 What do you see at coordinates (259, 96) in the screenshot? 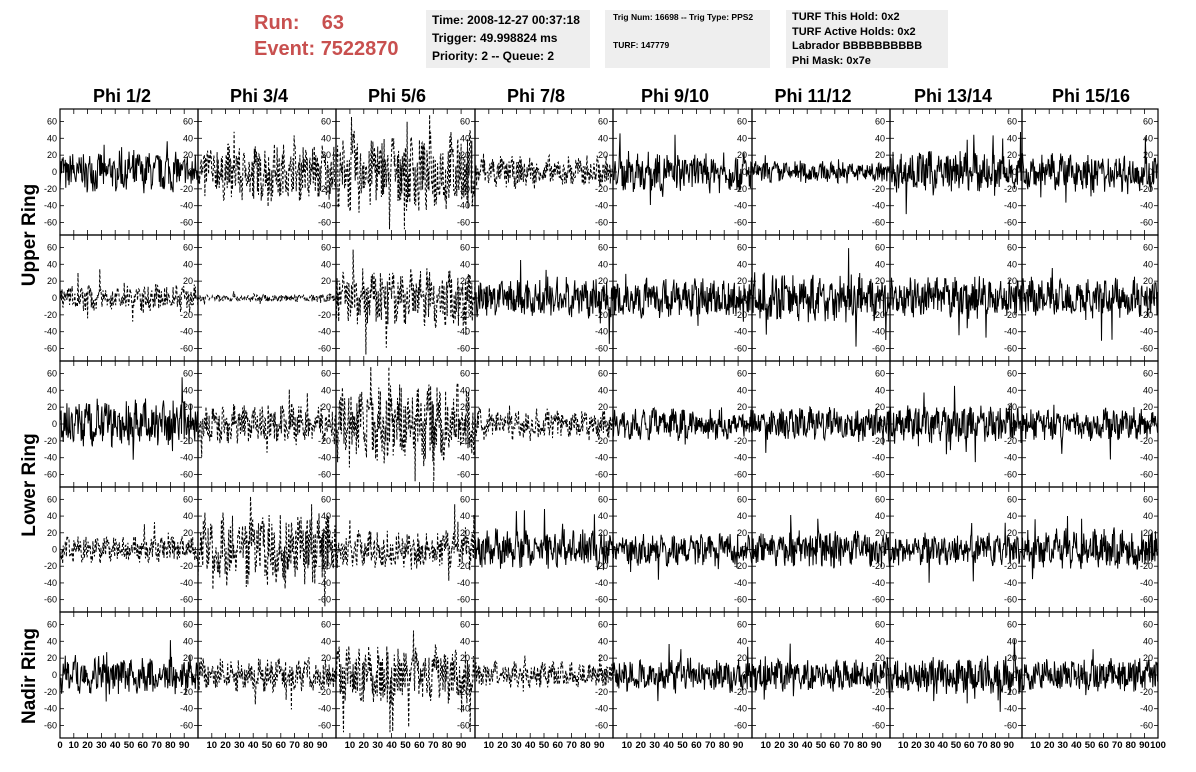
I see `column-label-phi-3-4: Phi 3/4` at bounding box center [259, 96].